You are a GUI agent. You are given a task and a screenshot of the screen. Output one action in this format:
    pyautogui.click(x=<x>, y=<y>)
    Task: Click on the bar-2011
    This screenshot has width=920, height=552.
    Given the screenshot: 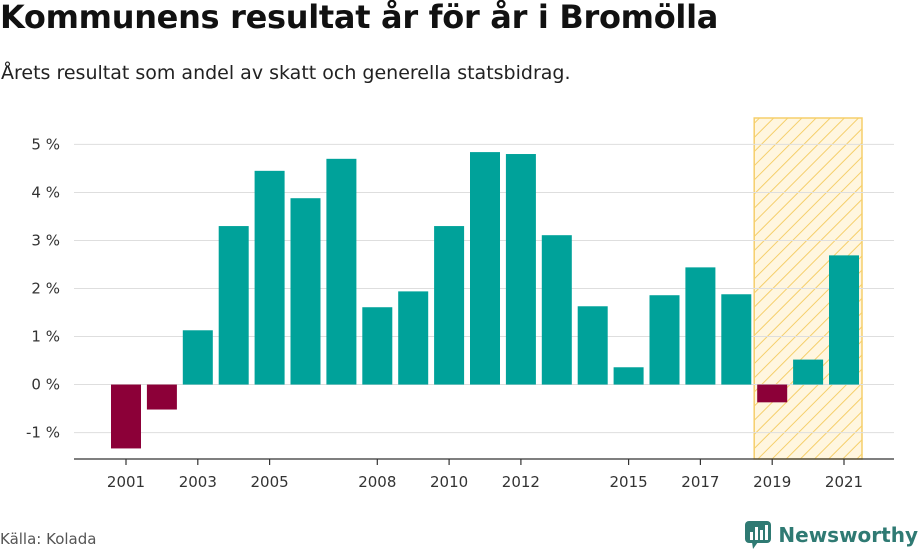 What is the action you would take?
    pyautogui.click(x=485, y=268)
    